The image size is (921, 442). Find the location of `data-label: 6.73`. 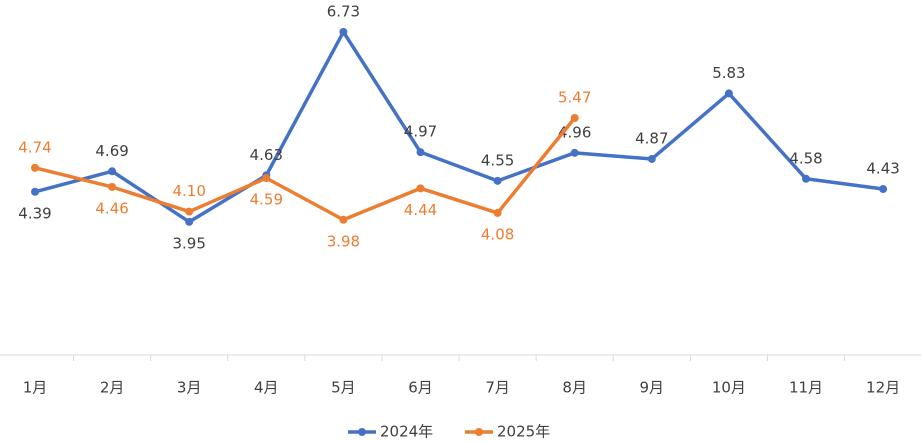

data-label: 6.73 is located at coordinates (343, 11).